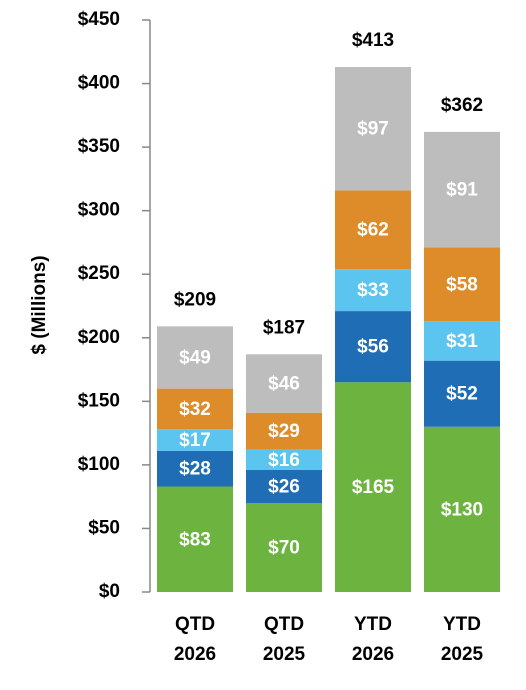 The height and width of the screenshot is (690, 526). I want to click on y-tick-label: $400, so click(99, 83).